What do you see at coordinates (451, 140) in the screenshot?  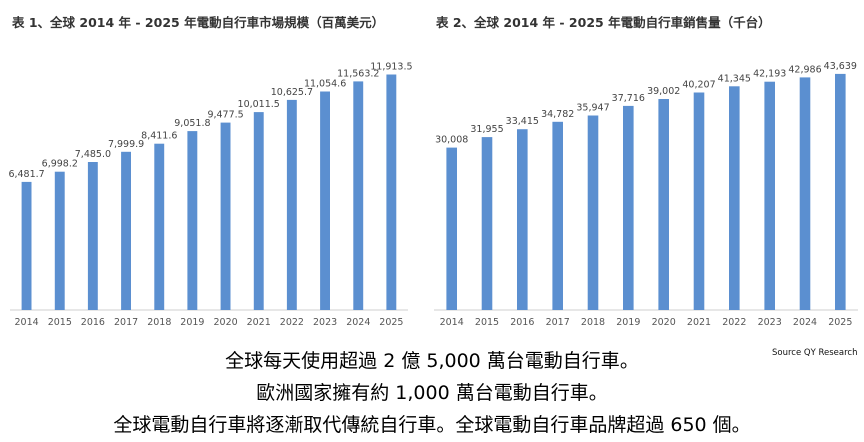 I see `data-label-2014: 30,008` at bounding box center [451, 140].